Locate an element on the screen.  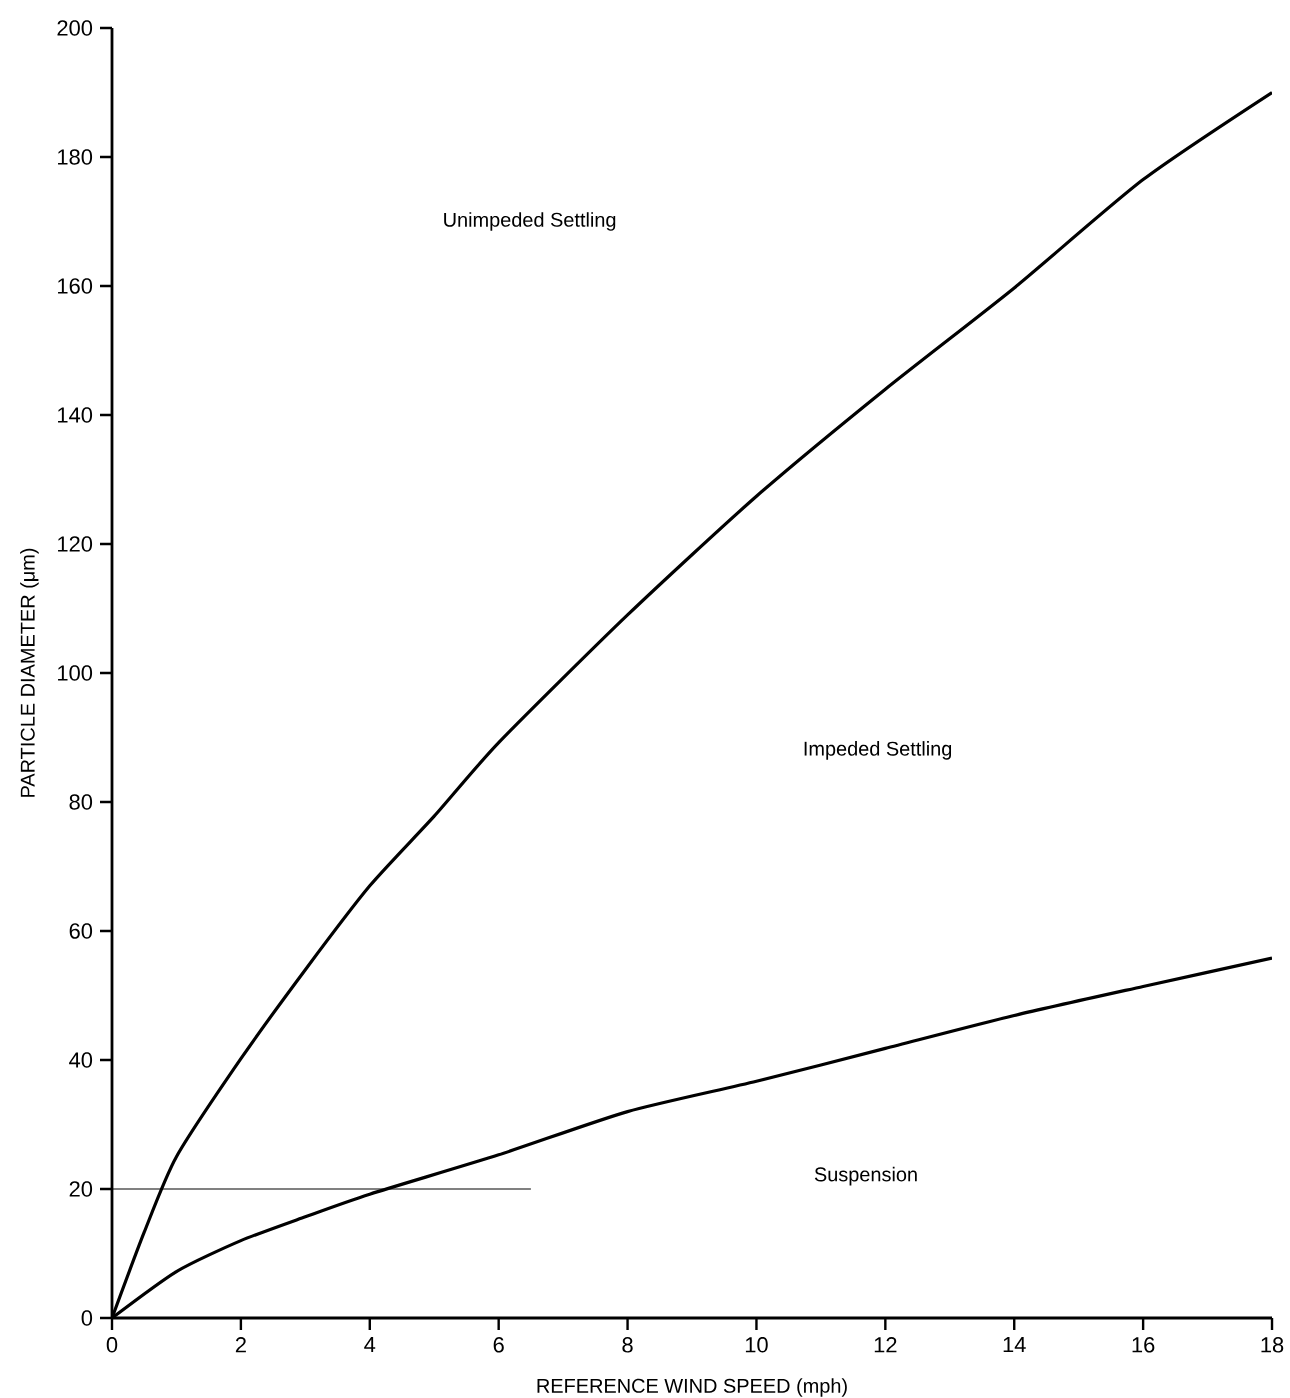
y-tick-label: 120 is located at coordinates (75, 544).